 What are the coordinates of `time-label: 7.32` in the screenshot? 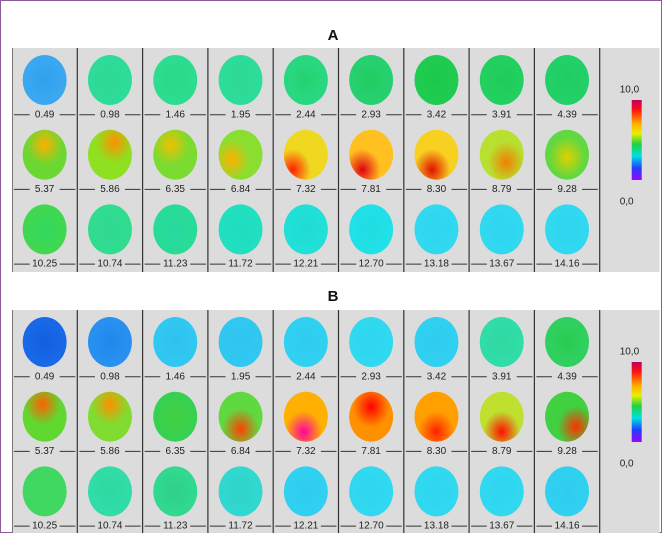 It's located at (306, 189).